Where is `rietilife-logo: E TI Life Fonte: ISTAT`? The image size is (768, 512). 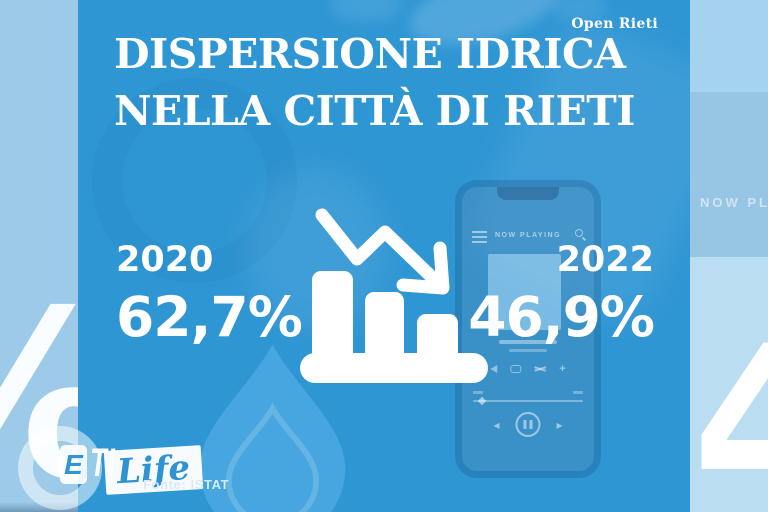 rietilife-logo: E TI Life Fonte: ISTAT is located at coordinates (145, 469).